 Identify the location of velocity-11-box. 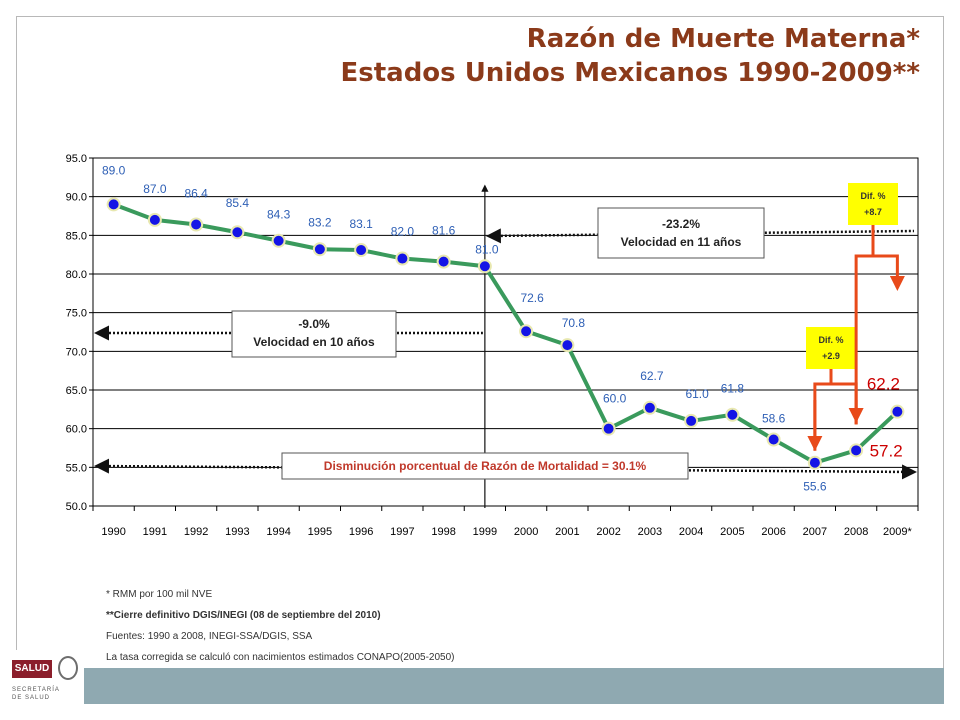
(681, 233).